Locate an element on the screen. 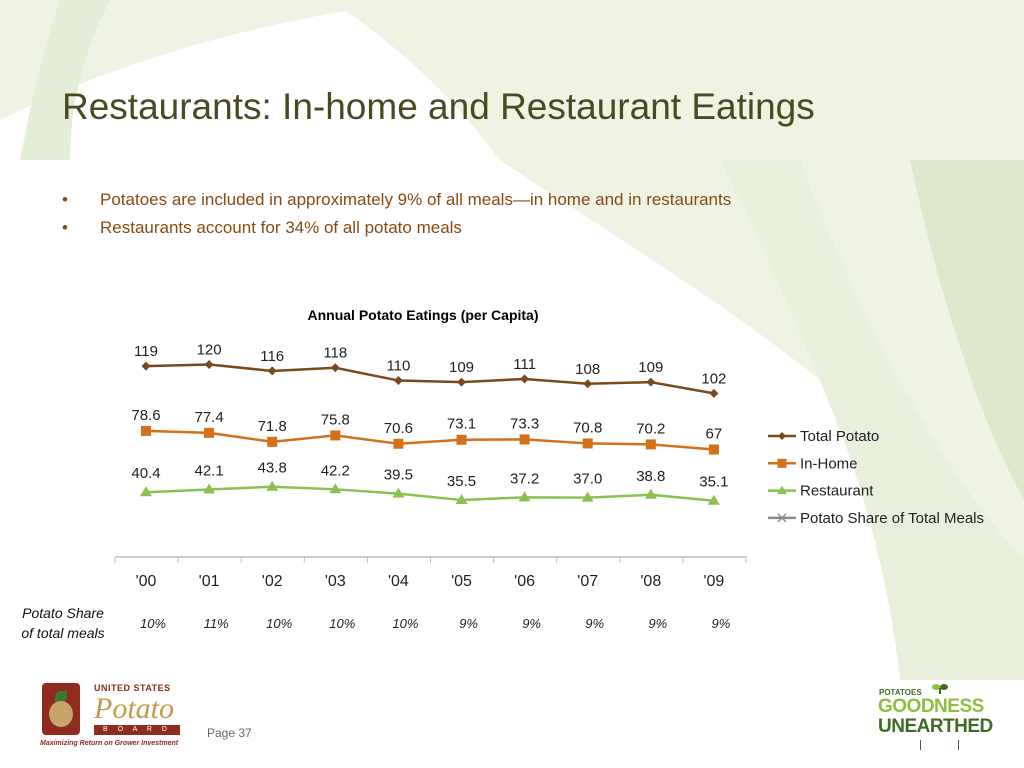 Image resolution: width=1024 pixels, height=768 pixels. logo-text: B O A R D is located at coordinates (137, 730).